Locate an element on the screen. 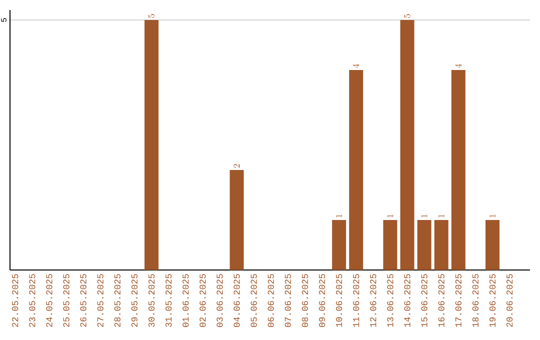 This screenshot has height=340, width=540. x-tick-label: 07.06.2025 is located at coordinates (287, 300).